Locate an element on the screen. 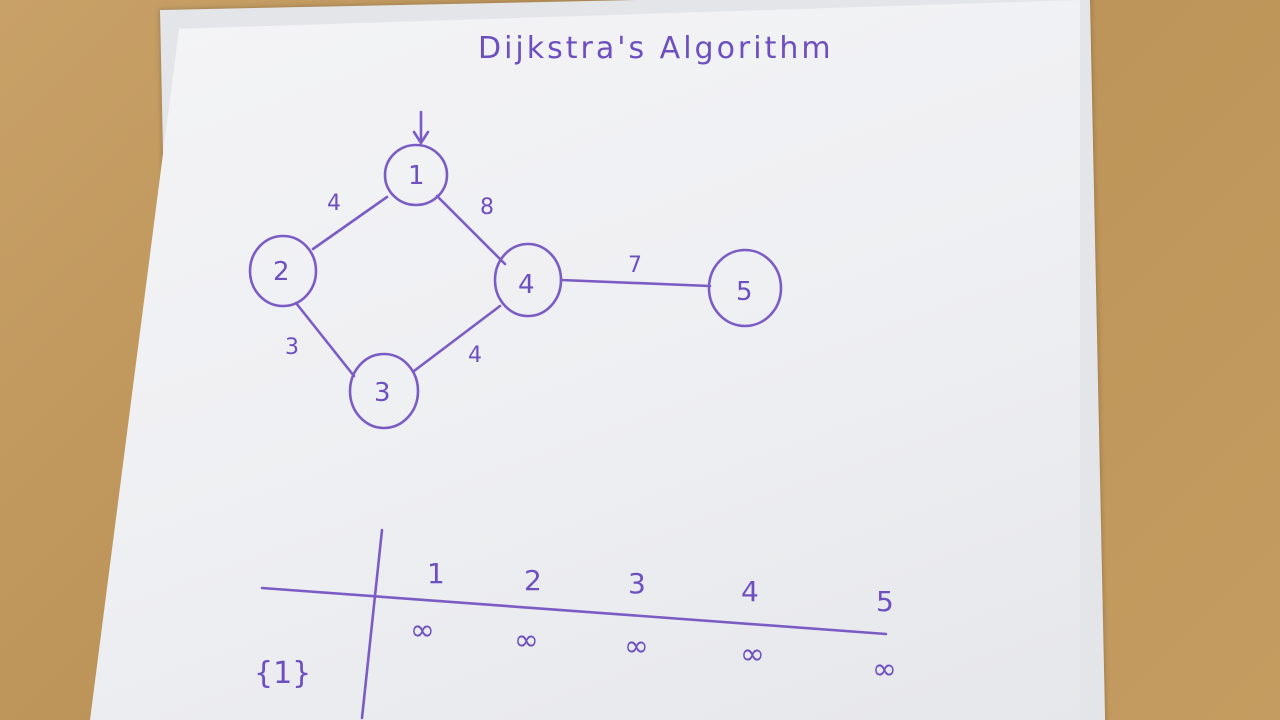  table-header-3: 3 is located at coordinates (637, 583).